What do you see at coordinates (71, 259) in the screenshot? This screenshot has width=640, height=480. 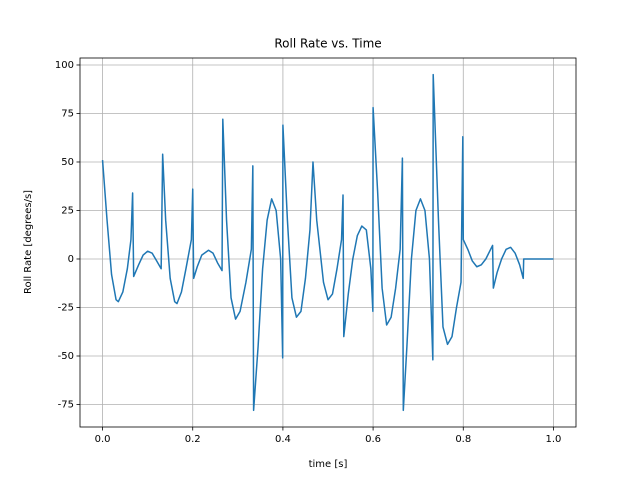 I see `y-tick-label: 0` at bounding box center [71, 259].